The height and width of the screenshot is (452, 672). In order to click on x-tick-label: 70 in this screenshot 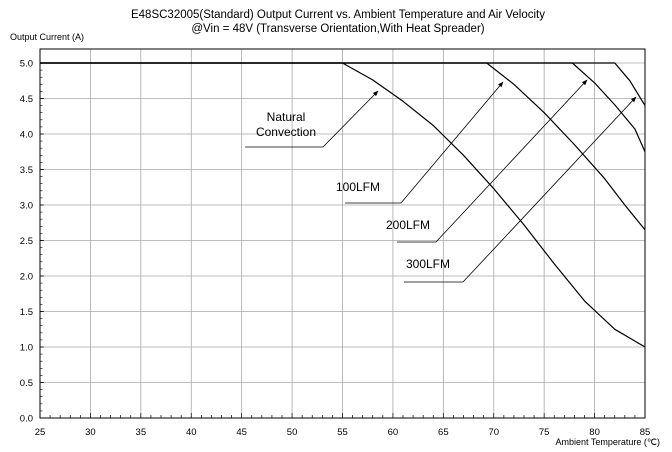, I will do `click(493, 432)`.